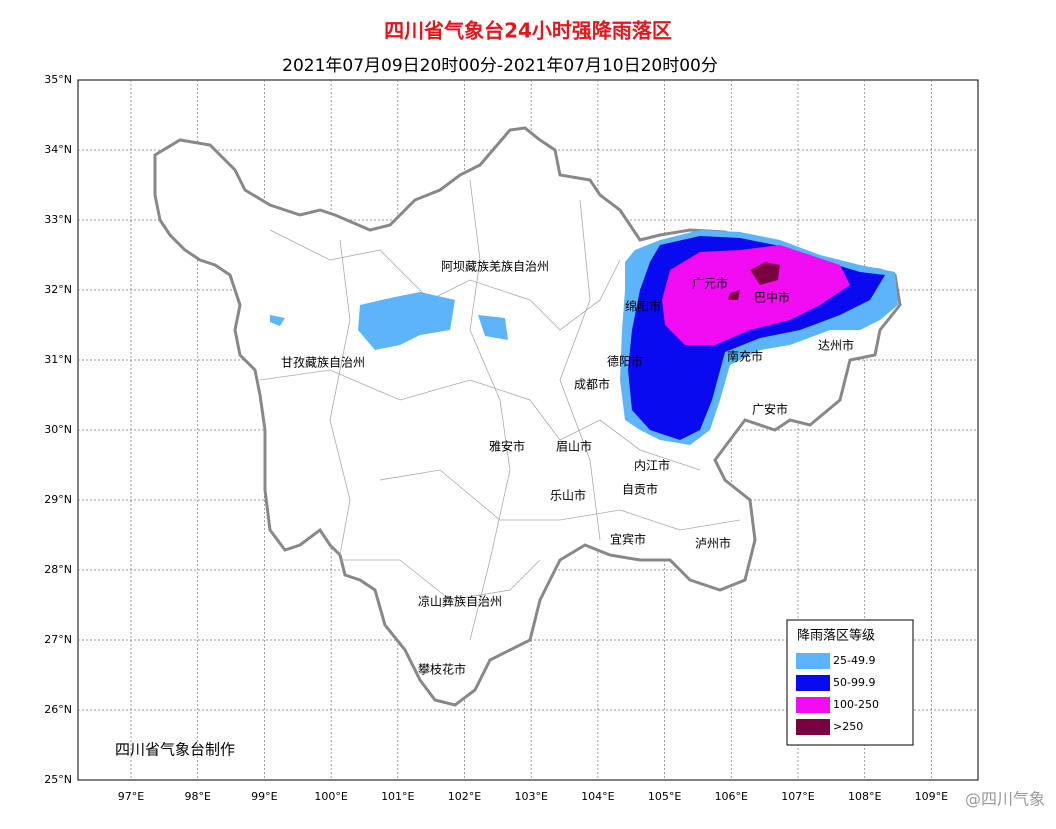  I want to click on legend-label: 100-250, so click(856, 704).